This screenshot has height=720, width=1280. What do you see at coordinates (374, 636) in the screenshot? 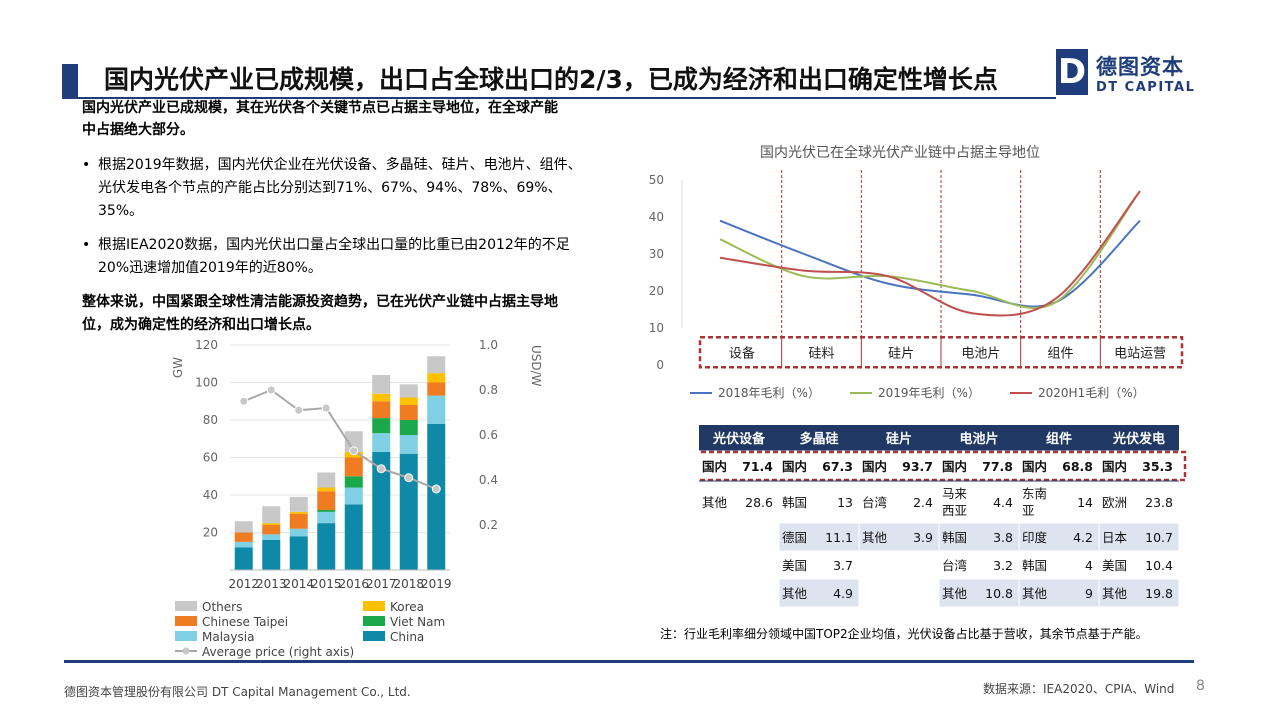
I see `legend-swatch` at bounding box center [374, 636].